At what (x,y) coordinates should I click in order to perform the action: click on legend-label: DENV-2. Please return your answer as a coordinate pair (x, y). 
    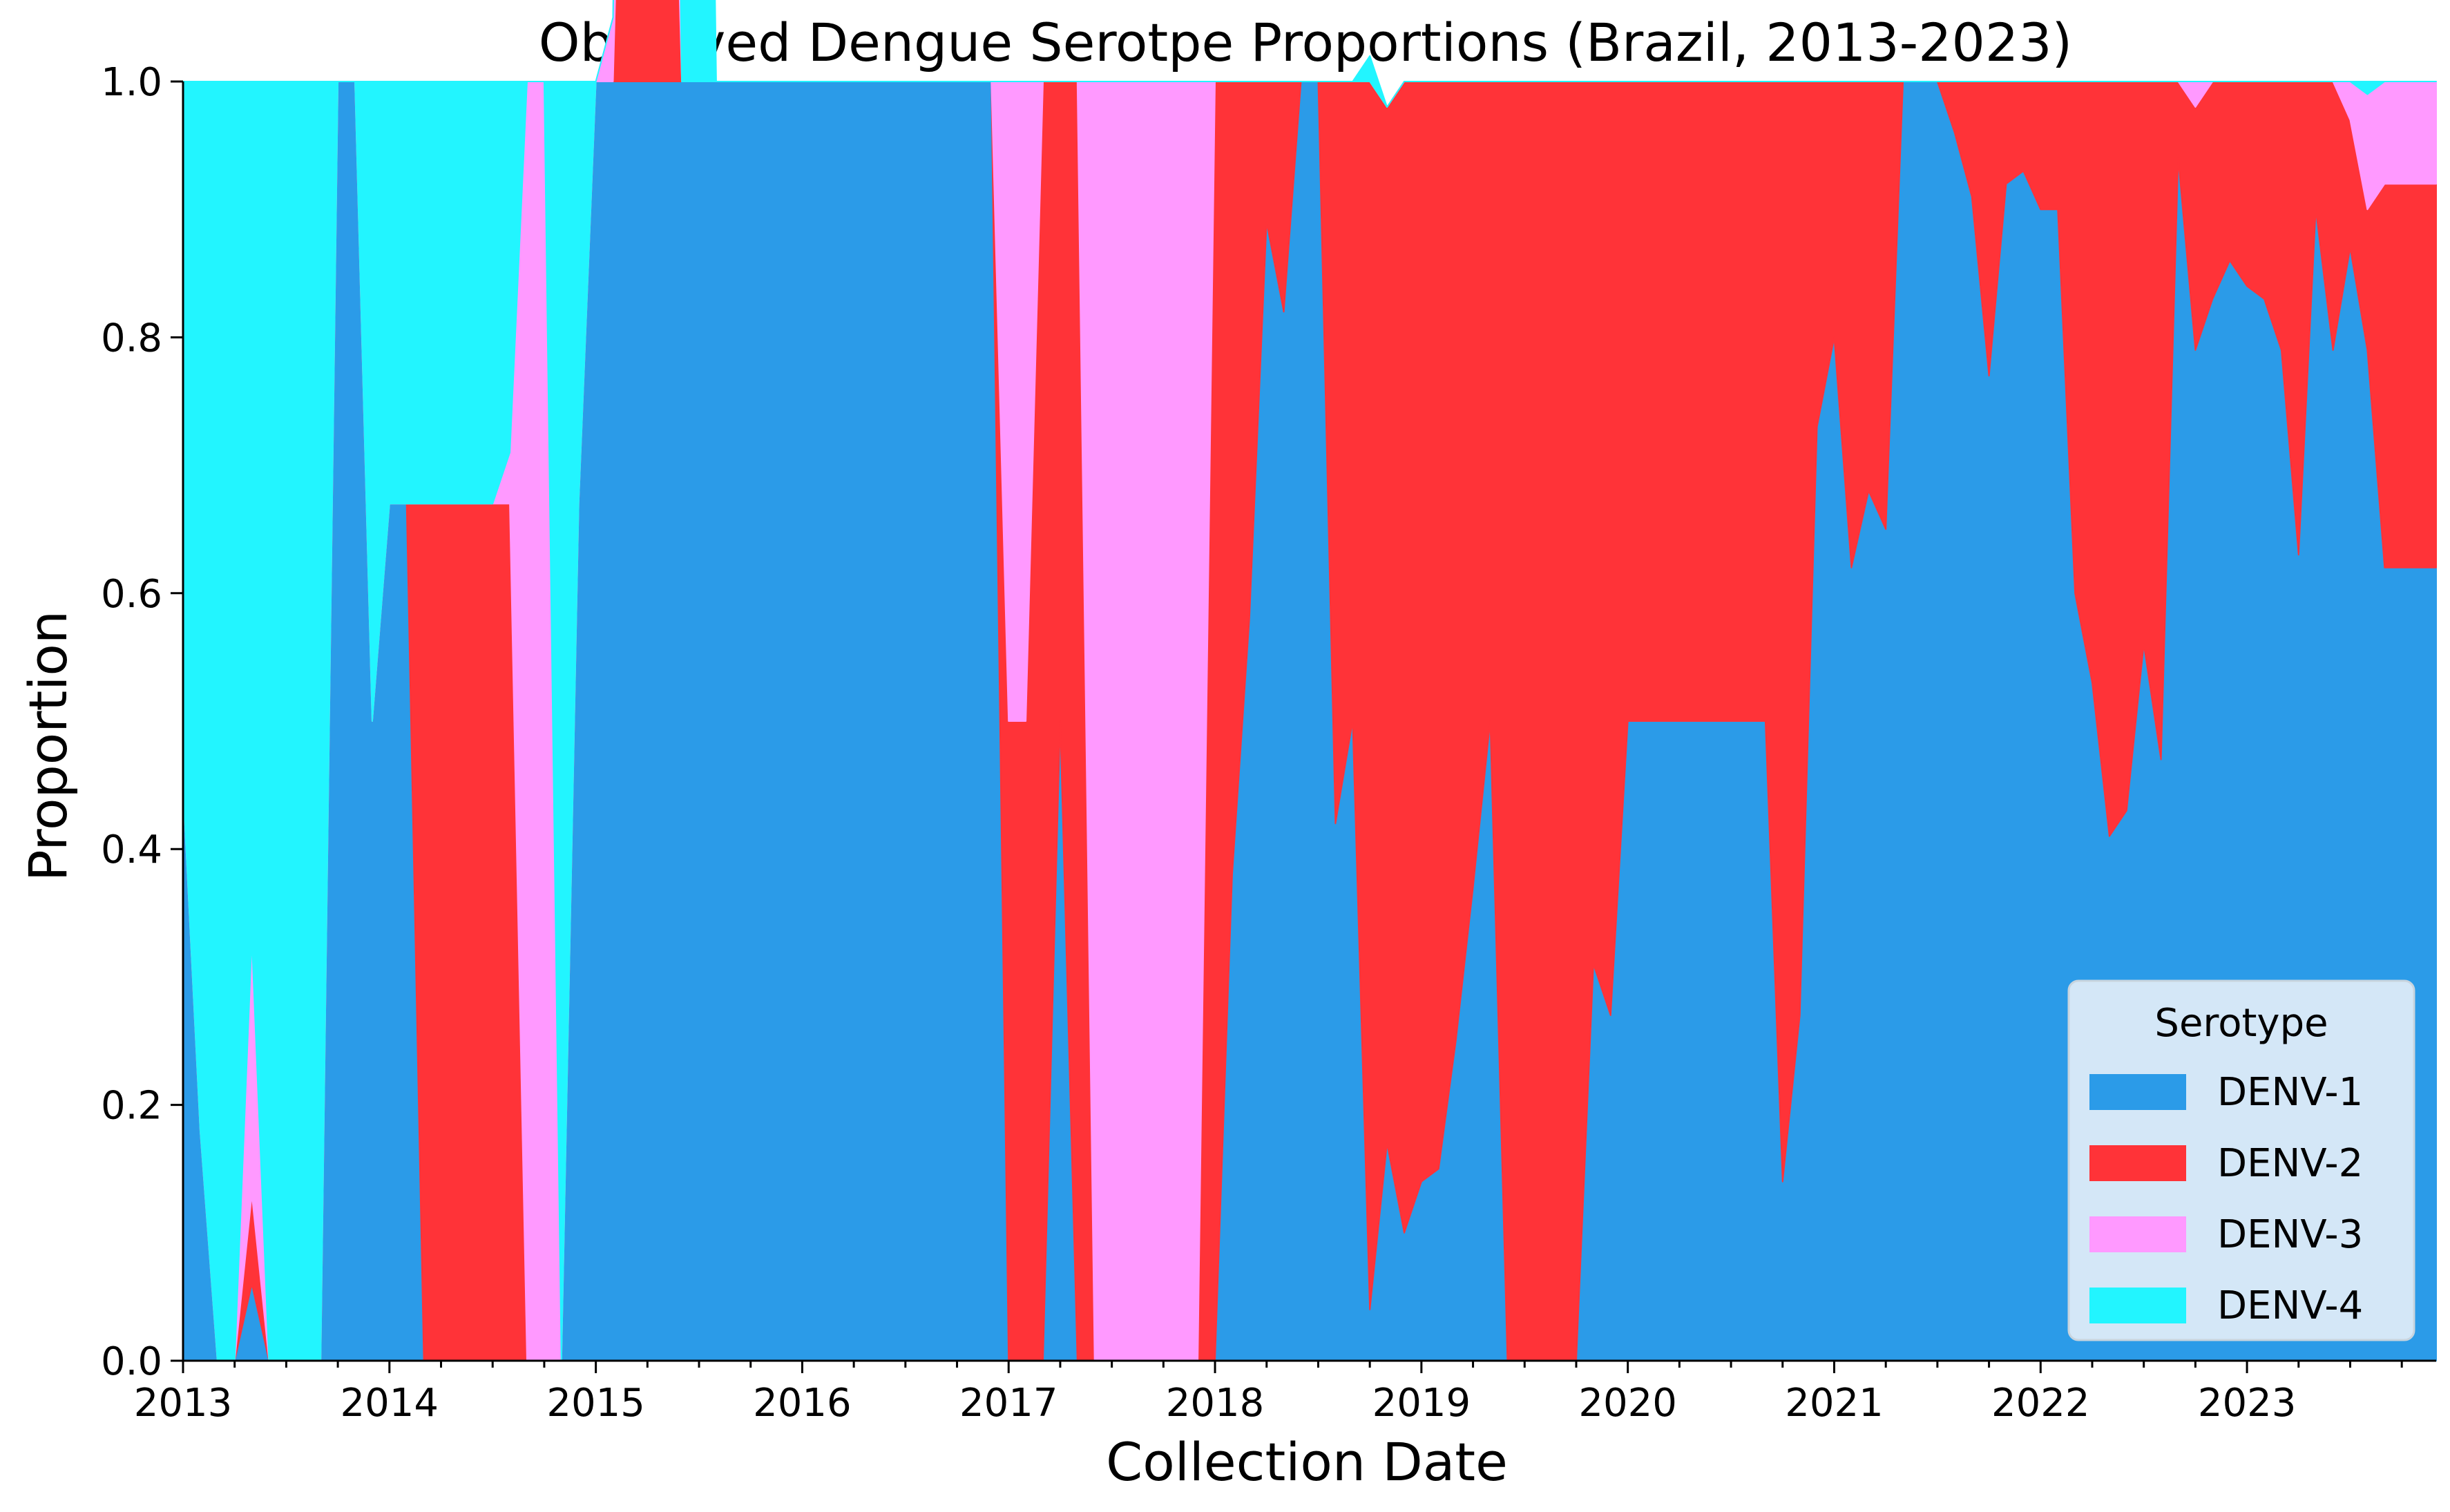
    Looking at the image, I should click on (2290, 1163).